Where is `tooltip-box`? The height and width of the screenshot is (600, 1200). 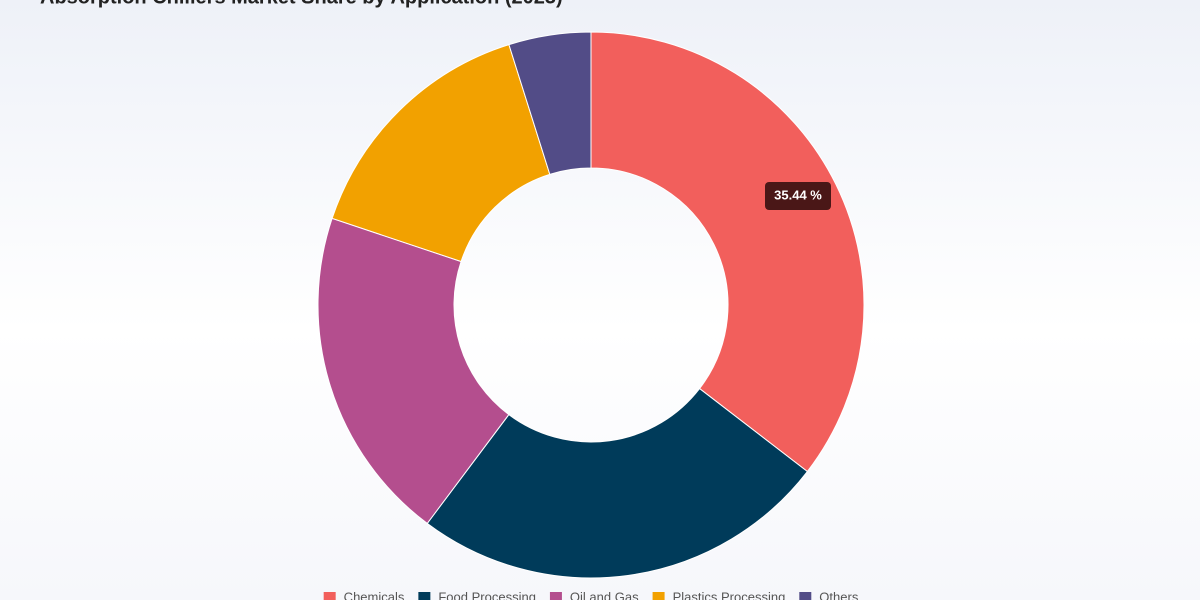 tooltip-box is located at coordinates (798, 196).